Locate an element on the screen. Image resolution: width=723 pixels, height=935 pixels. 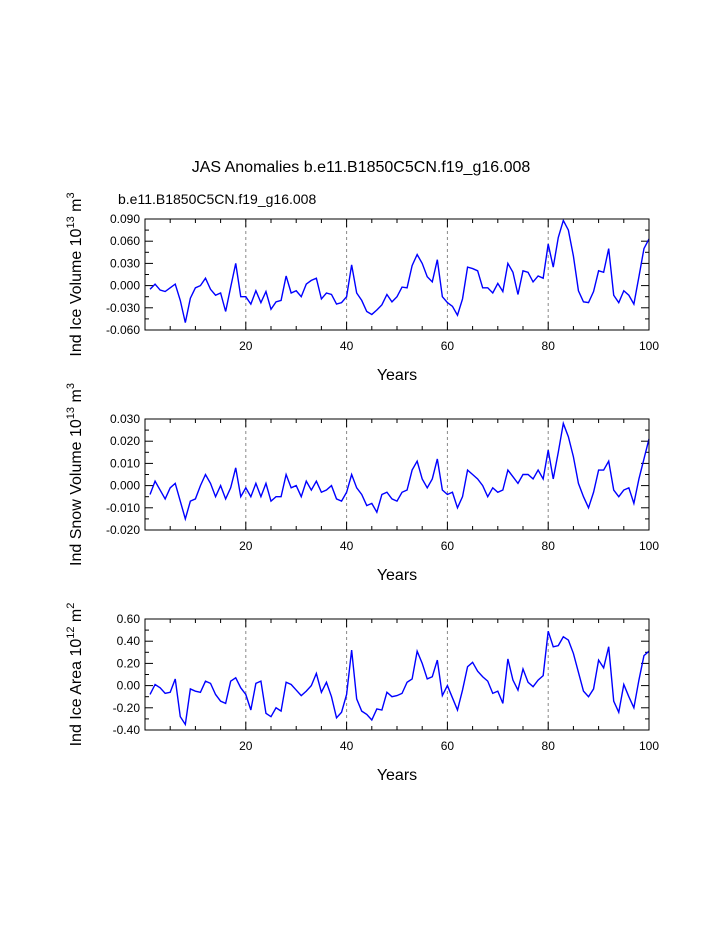
y-label-unit-exponent: 2 is located at coordinates (71, 606).